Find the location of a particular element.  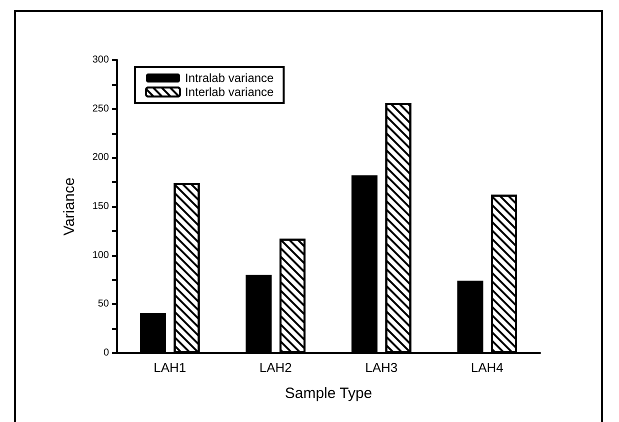

x-tick-label: LAH1 is located at coordinates (170, 367).